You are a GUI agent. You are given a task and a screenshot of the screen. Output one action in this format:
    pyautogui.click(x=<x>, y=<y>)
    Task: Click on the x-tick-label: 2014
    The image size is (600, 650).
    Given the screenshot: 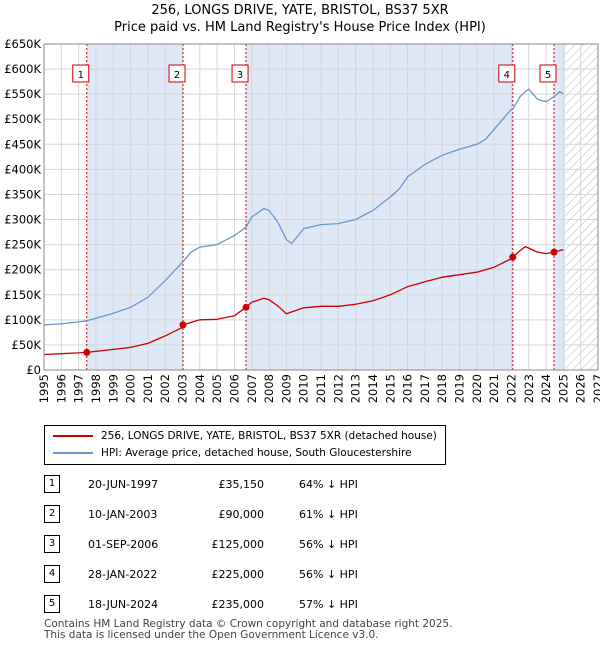 What is the action you would take?
    pyautogui.click(x=373, y=388)
    